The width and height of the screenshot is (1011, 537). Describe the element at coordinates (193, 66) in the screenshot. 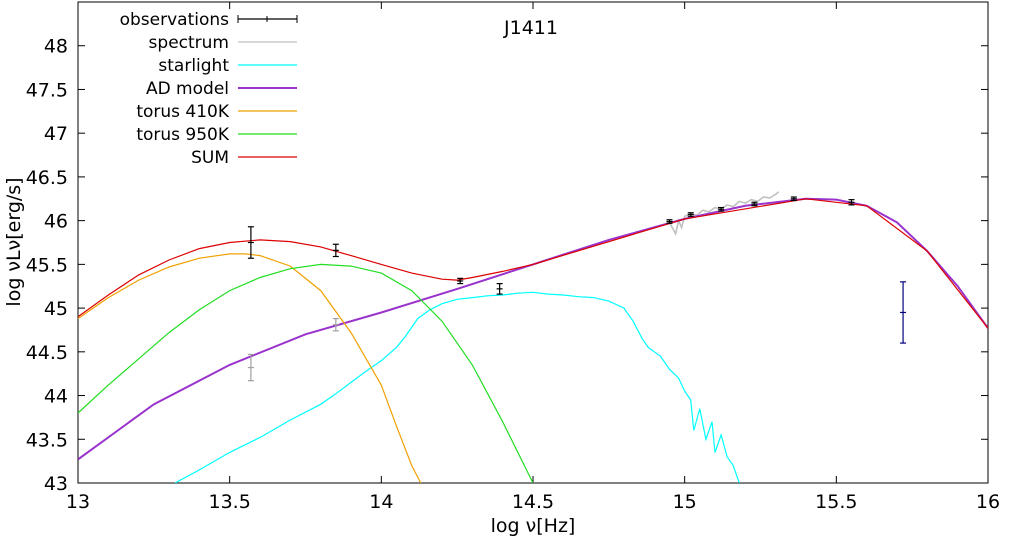

I see `legend-label: starlight` at that location.